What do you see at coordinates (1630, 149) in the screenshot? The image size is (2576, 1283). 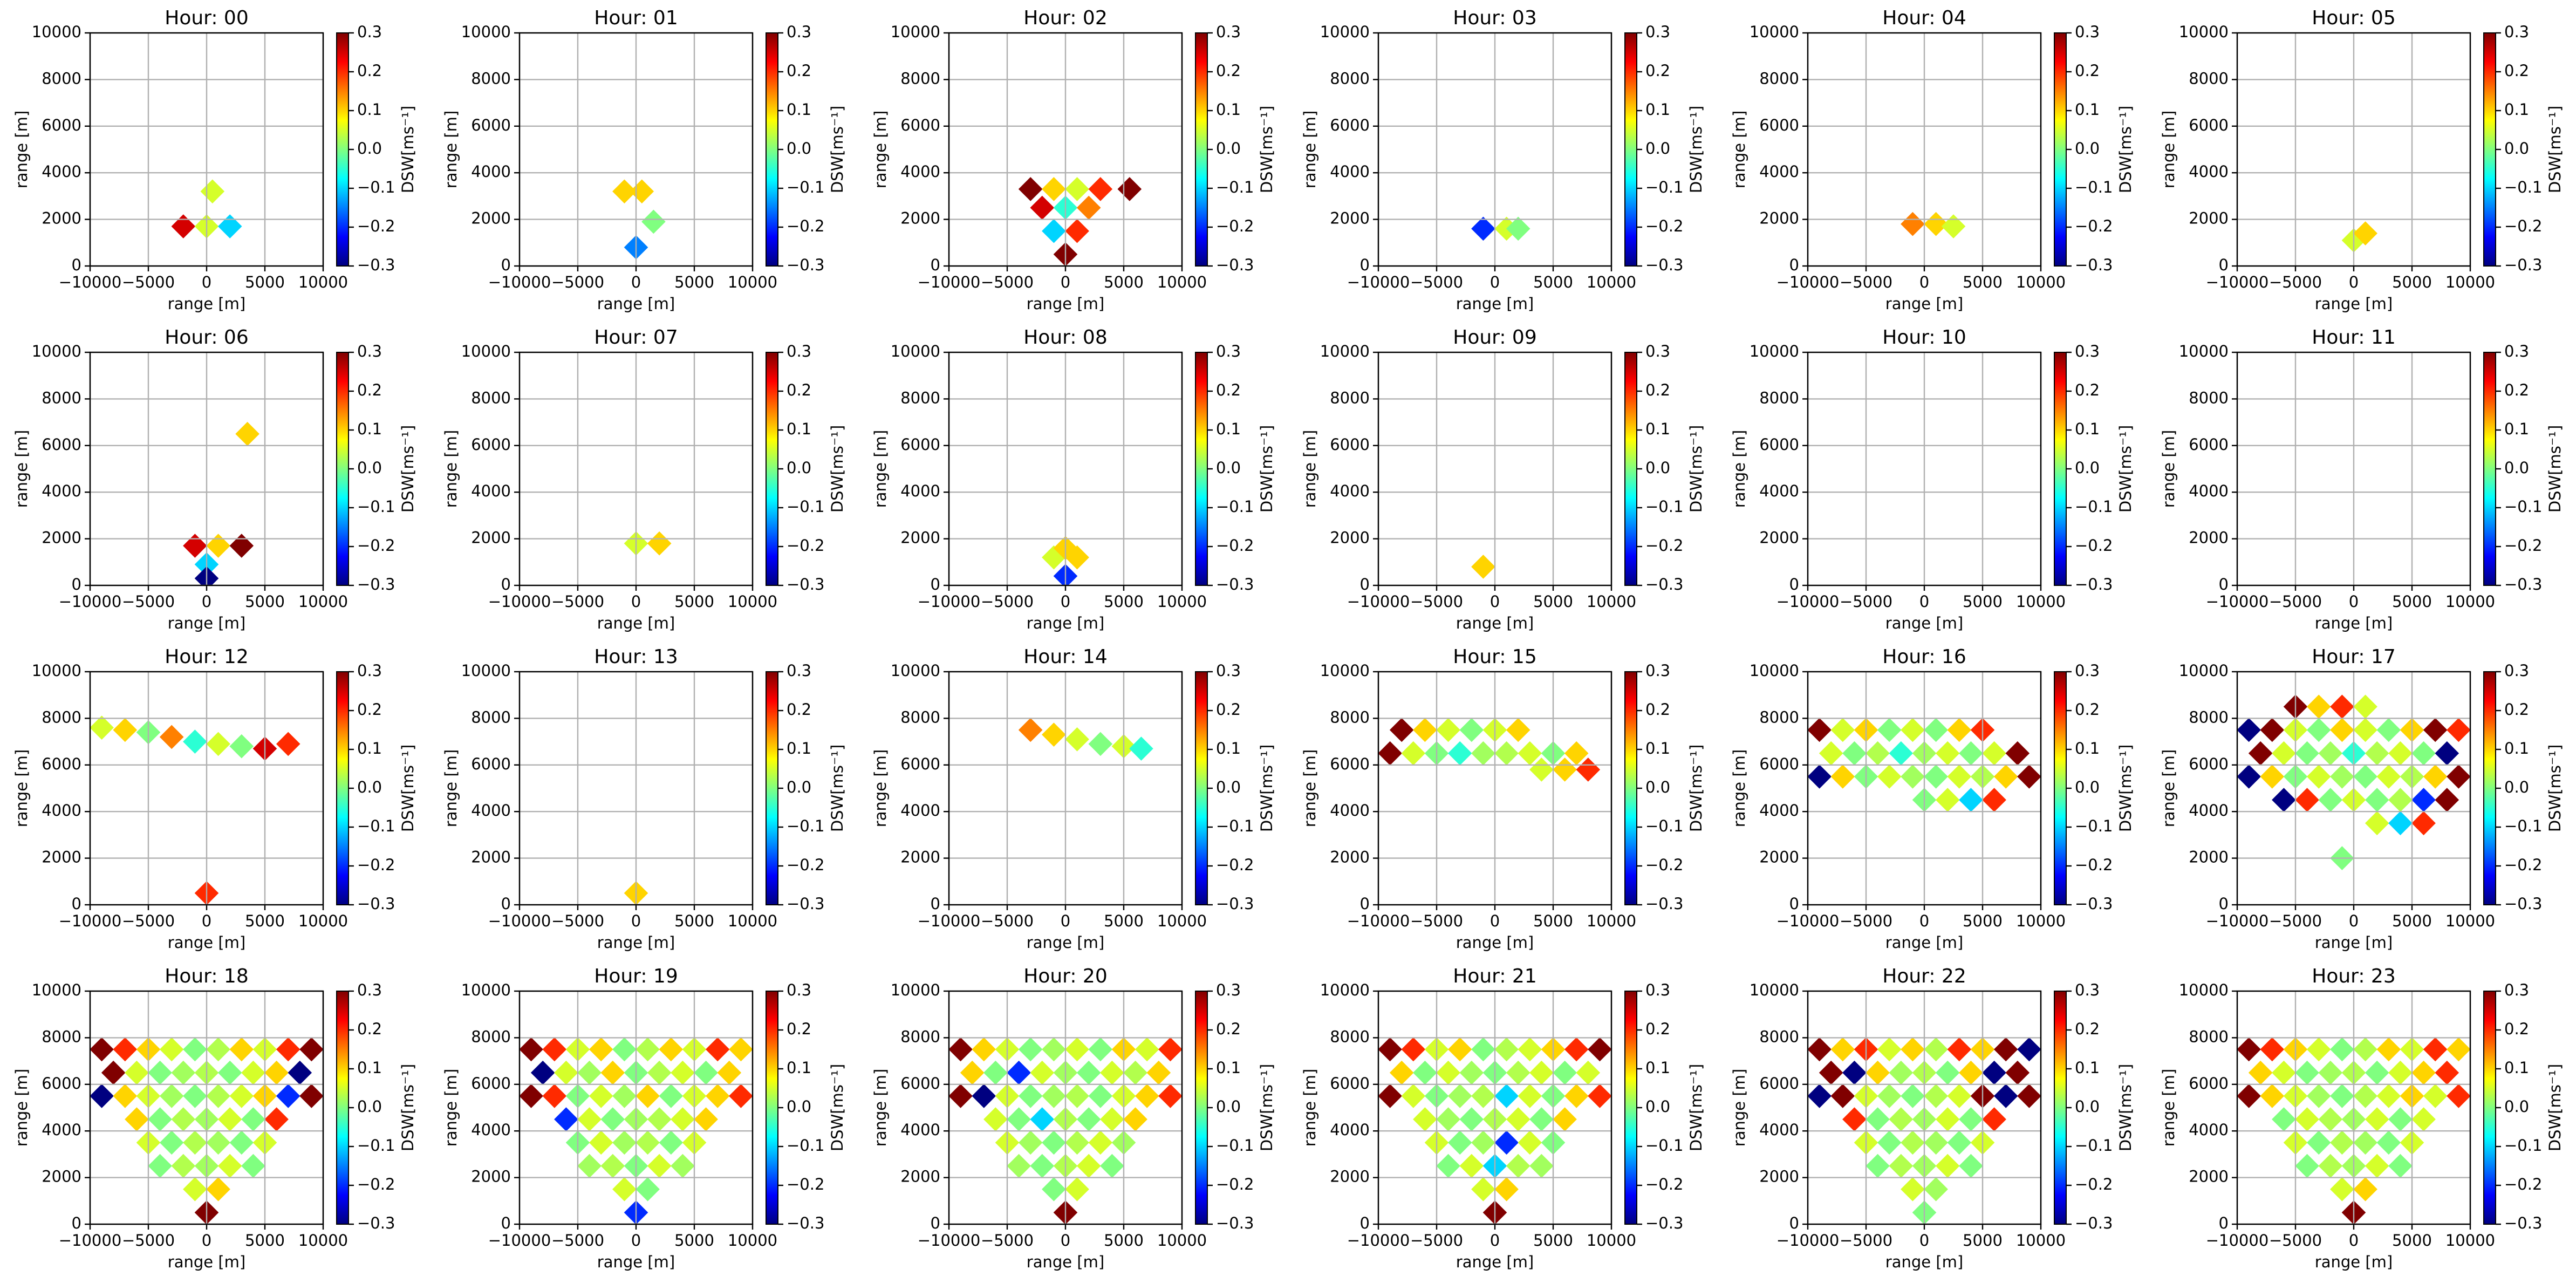 I see `colorbar` at bounding box center [1630, 149].